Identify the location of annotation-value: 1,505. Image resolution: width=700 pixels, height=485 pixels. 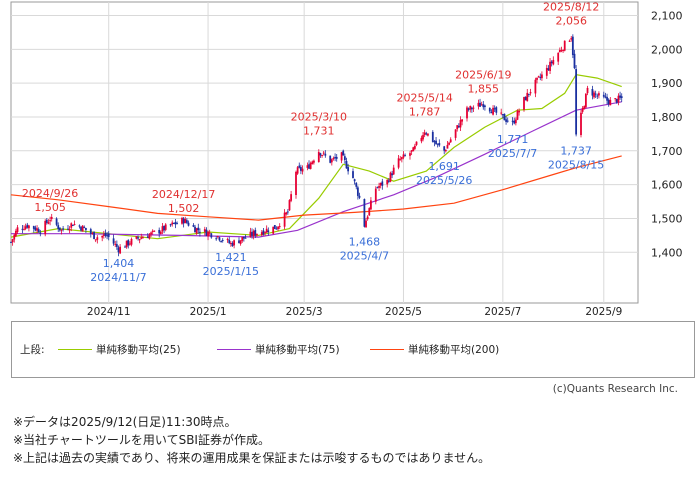
(50, 207).